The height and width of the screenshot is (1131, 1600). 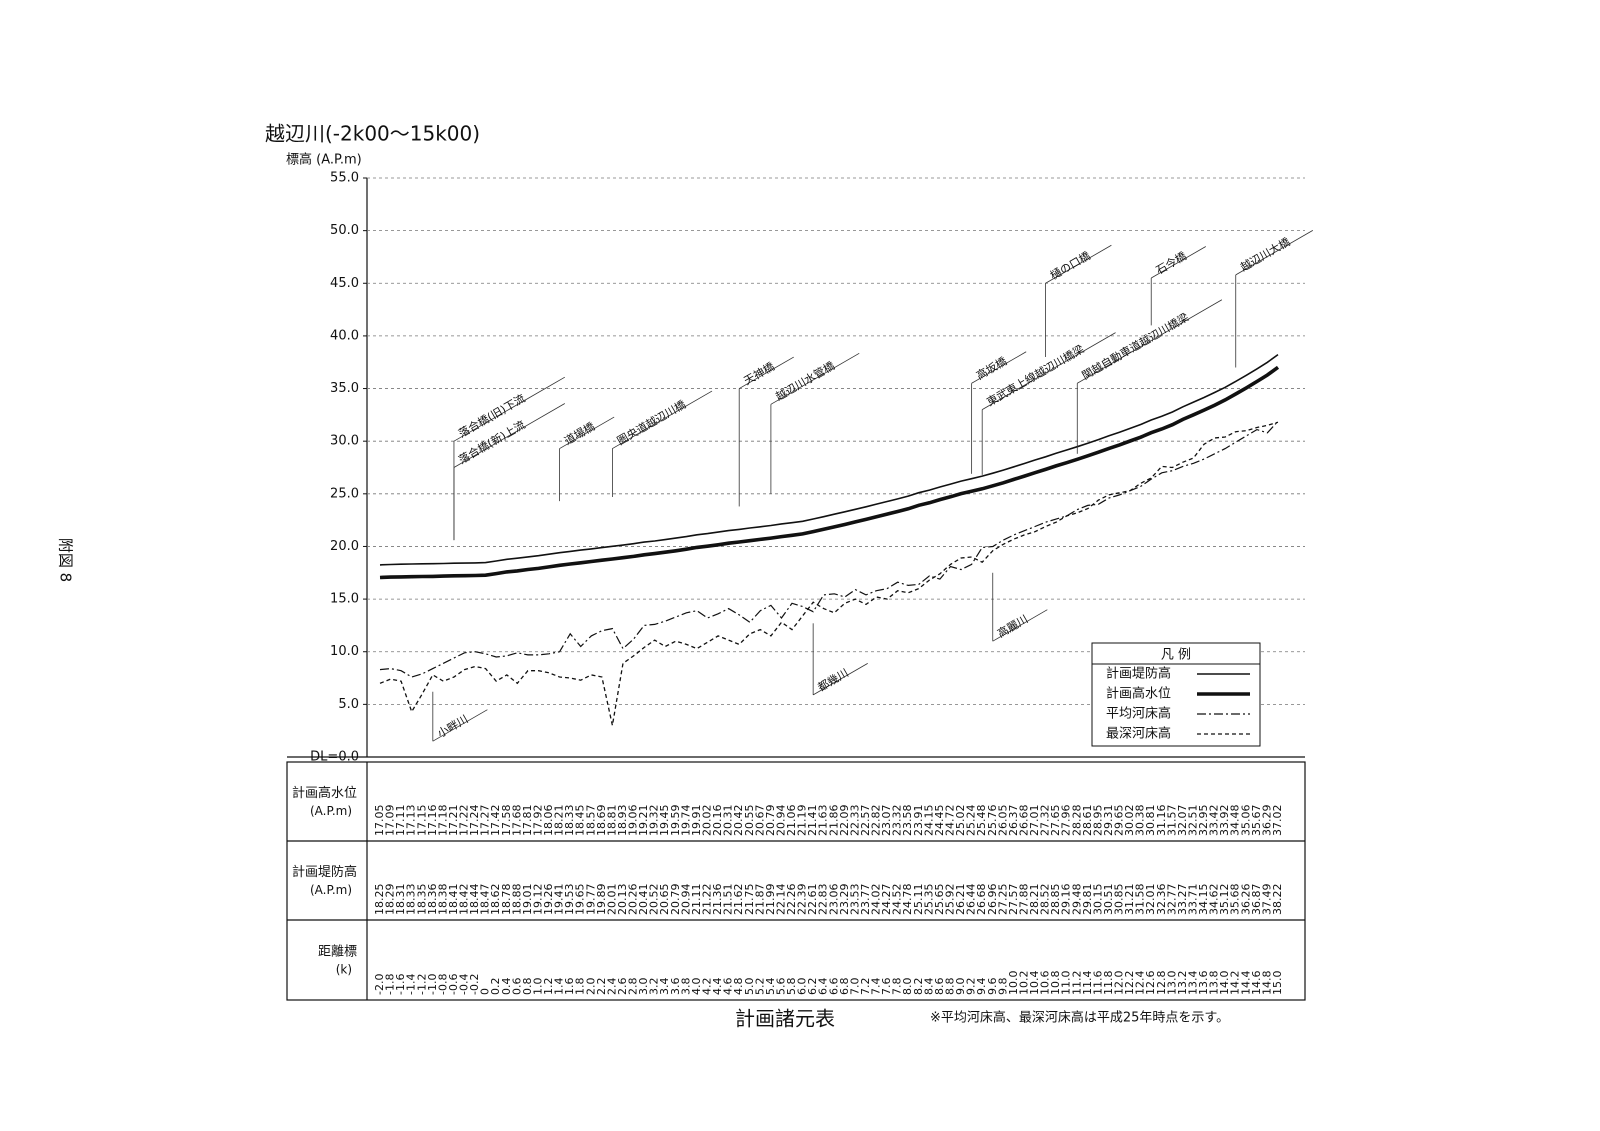 What do you see at coordinates (886, 821) in the screenshot?
I see `table-cell: 23.07` at bounding box center [886, 821].